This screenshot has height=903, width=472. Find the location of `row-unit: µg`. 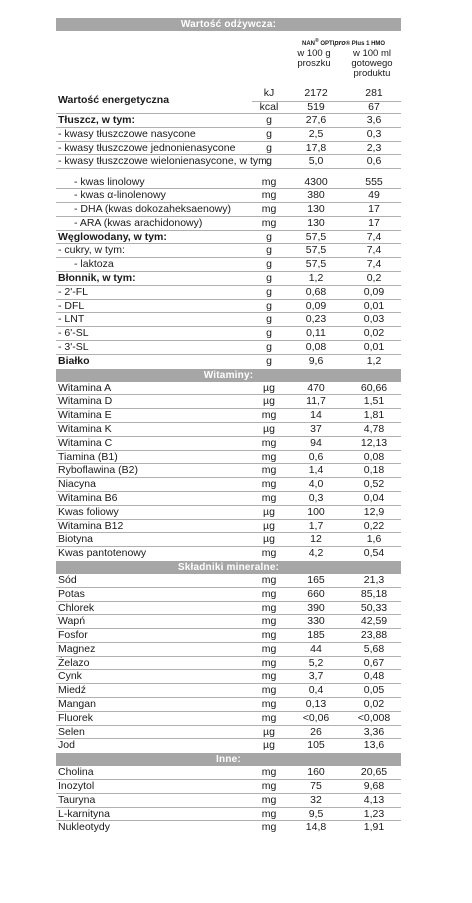

row-unit: µg is located at coordinates (269, 428).